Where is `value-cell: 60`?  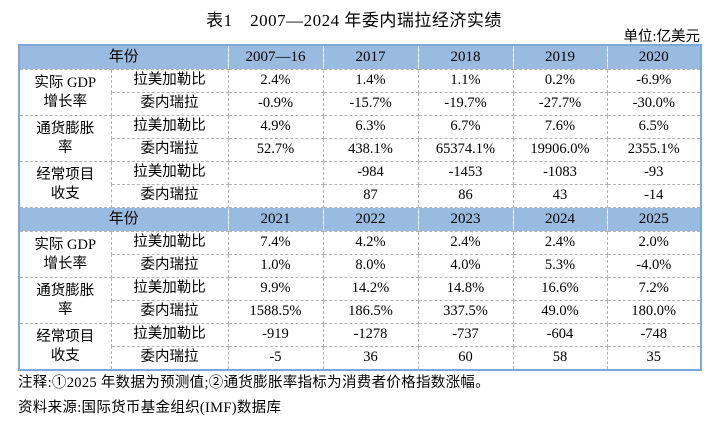
value-cell: 60 is located at coordinates (465, 358).